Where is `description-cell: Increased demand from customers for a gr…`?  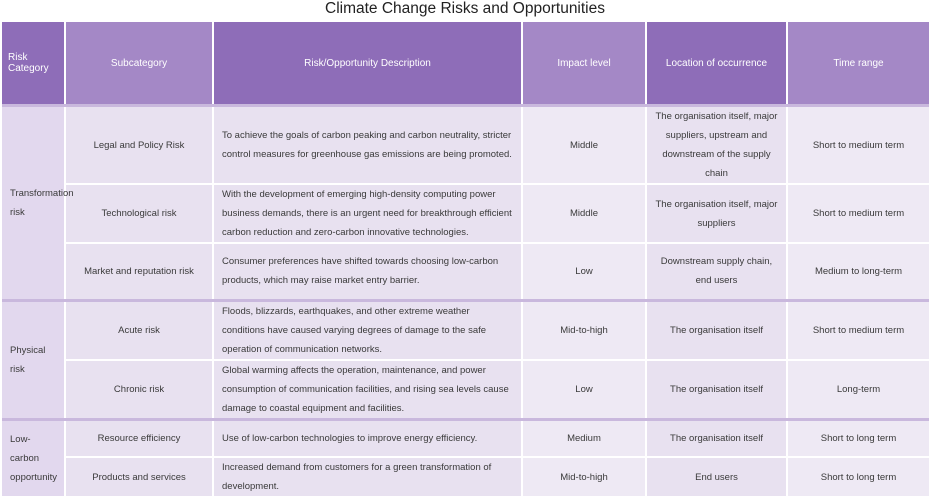 description-cell: Increased demand from customers for a gr… is located at coordinates (368, 476).